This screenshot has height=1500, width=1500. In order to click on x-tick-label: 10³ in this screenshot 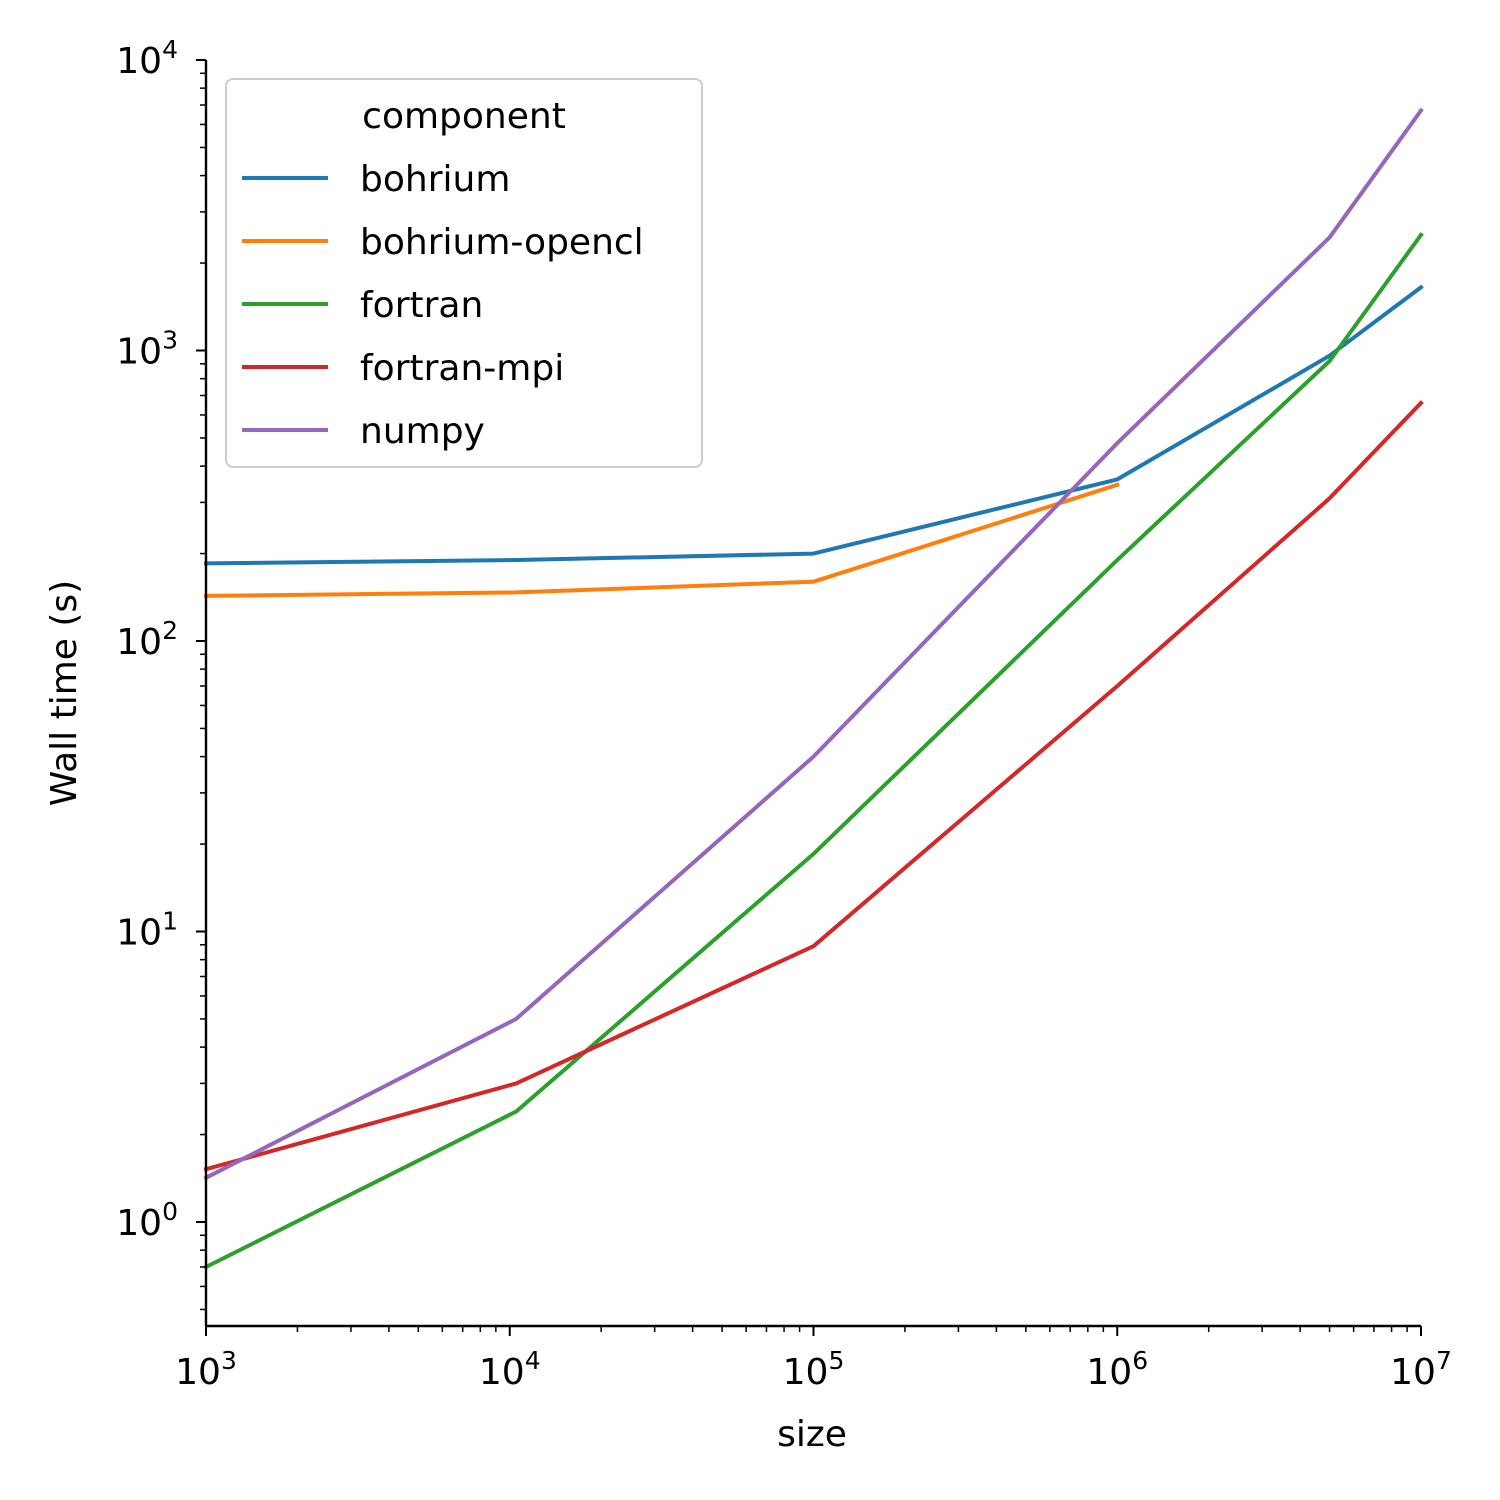, I will do `click(206, 1369)`.